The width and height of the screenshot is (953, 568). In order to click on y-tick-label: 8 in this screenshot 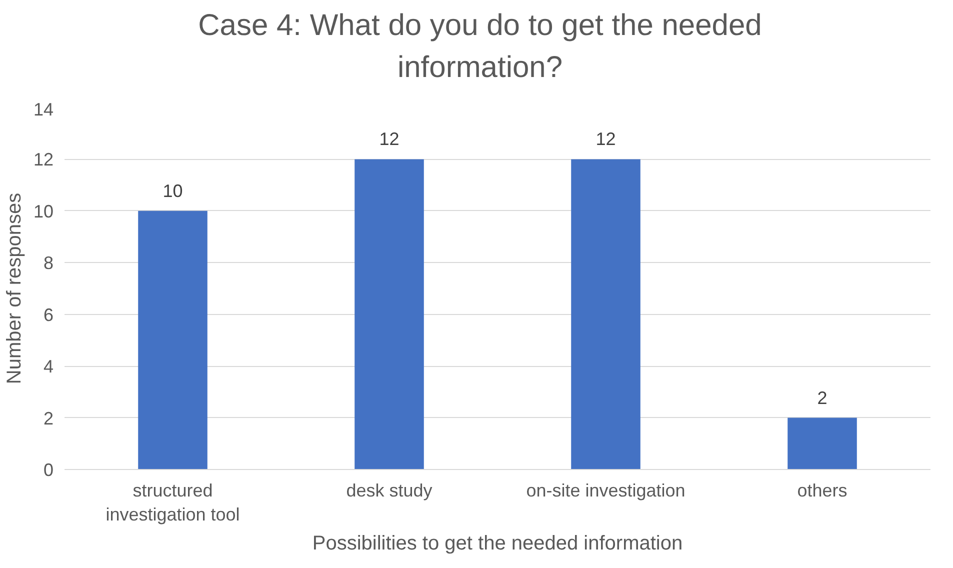, I will do `click(48, 263)`.